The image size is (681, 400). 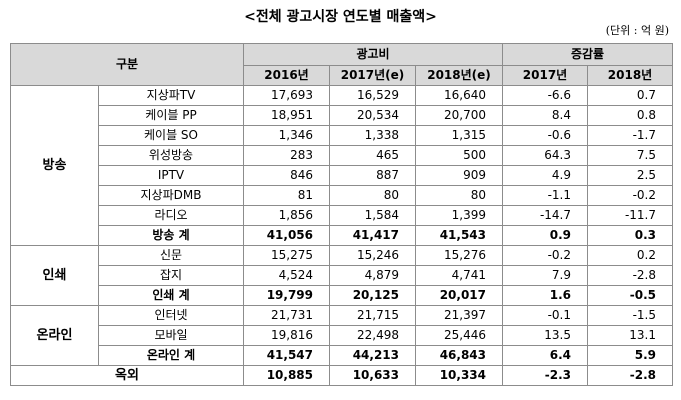 I want to click on value-cell: 15,246, so click(x=372, y=255).